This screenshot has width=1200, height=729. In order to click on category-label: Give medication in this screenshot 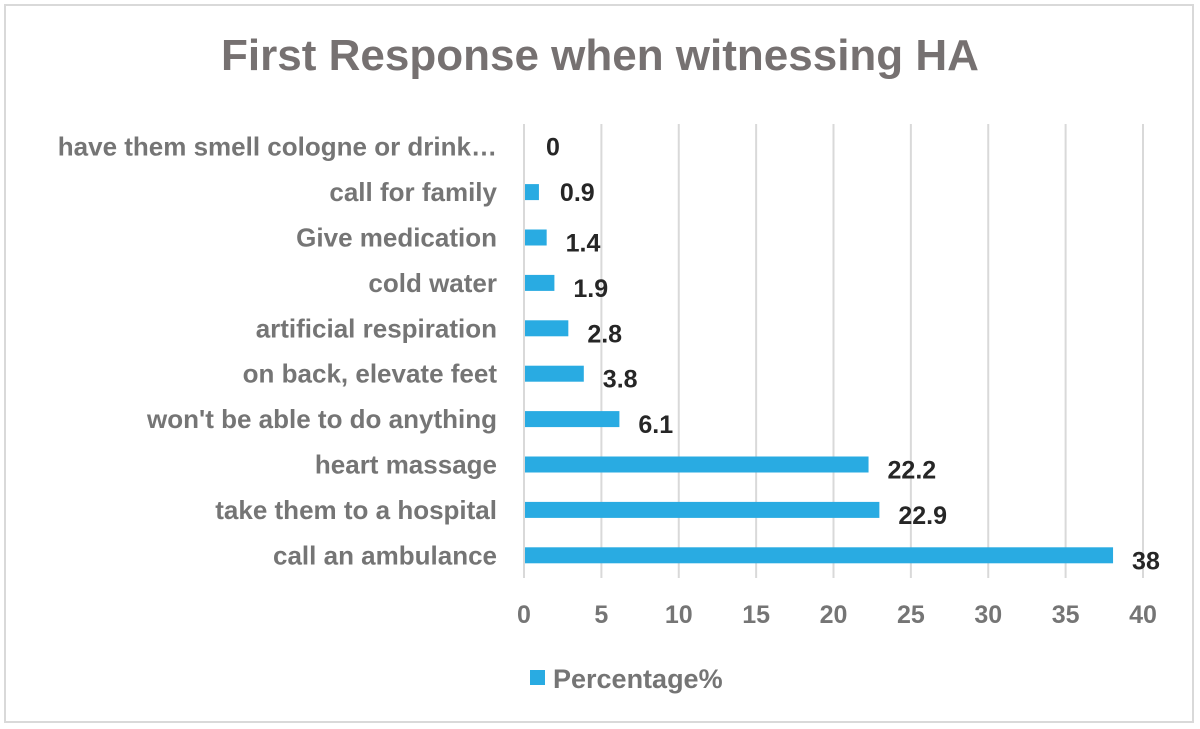, I will do `click(396, 238)`.